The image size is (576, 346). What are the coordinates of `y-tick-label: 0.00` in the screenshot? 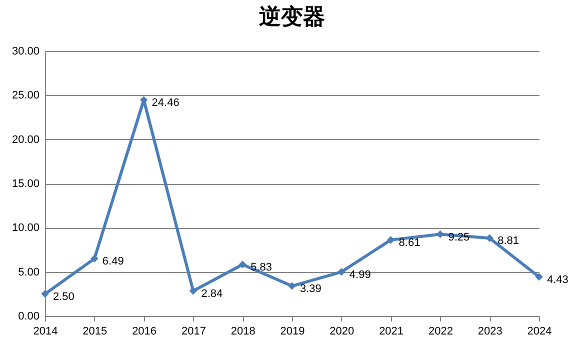 It's located at (29, 316).